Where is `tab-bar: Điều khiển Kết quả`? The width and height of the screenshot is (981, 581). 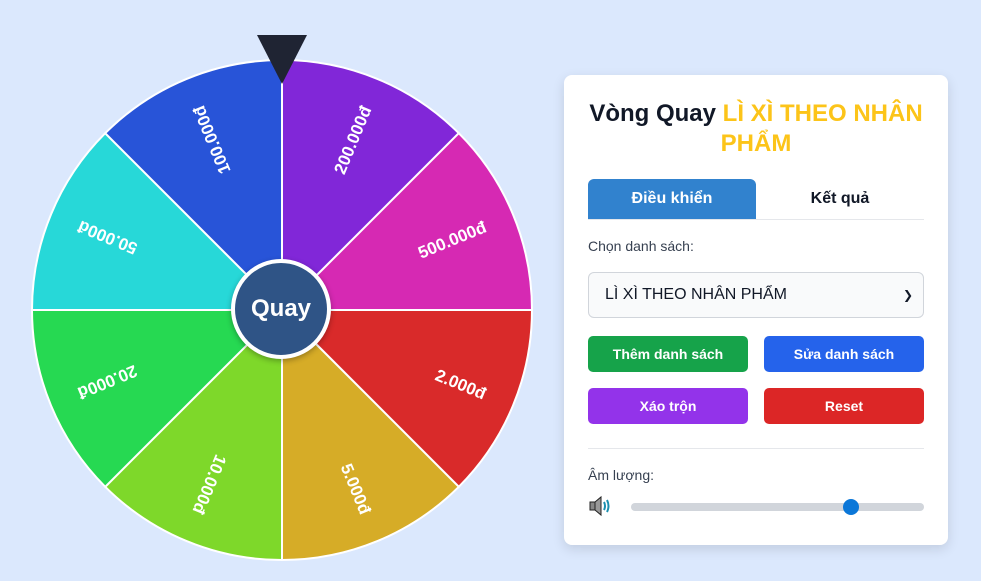 tab-bar: Điều khiển Kết quả is located at coordinates (756, 199).